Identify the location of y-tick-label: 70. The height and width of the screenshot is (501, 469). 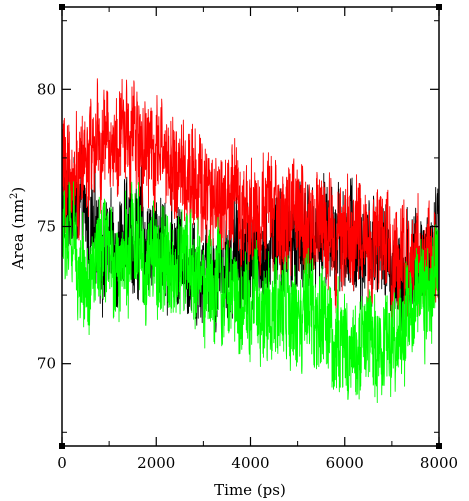
(46, 364).